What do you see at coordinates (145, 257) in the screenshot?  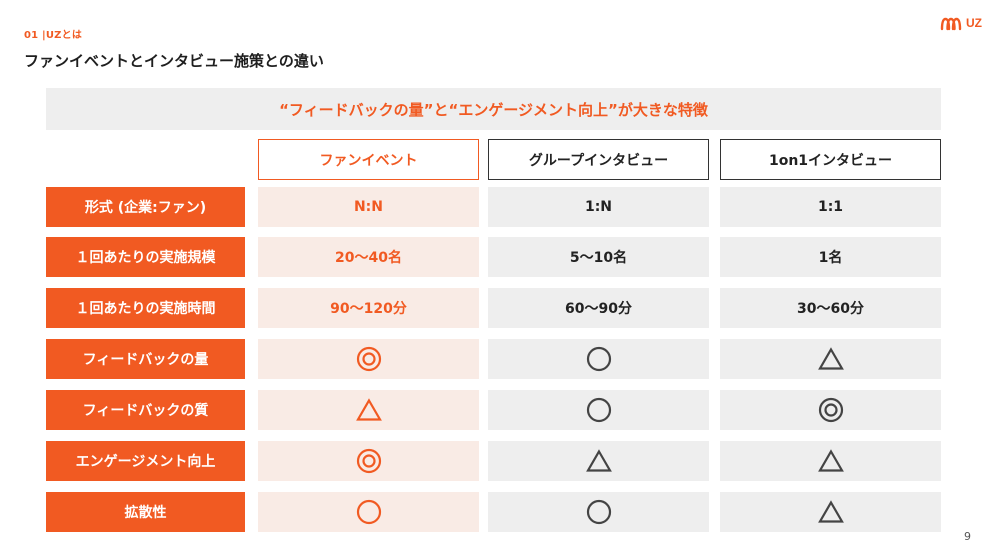 I see `row-label: １回あたりの実施規模` at bounding box center [145, 257].